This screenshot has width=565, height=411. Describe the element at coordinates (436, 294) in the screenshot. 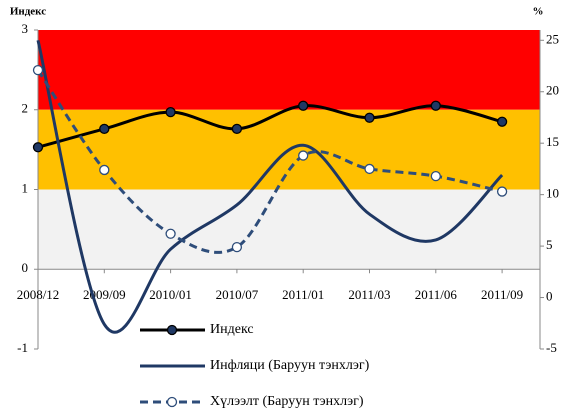

I see `x-tick-label: 2011/06` at that location.